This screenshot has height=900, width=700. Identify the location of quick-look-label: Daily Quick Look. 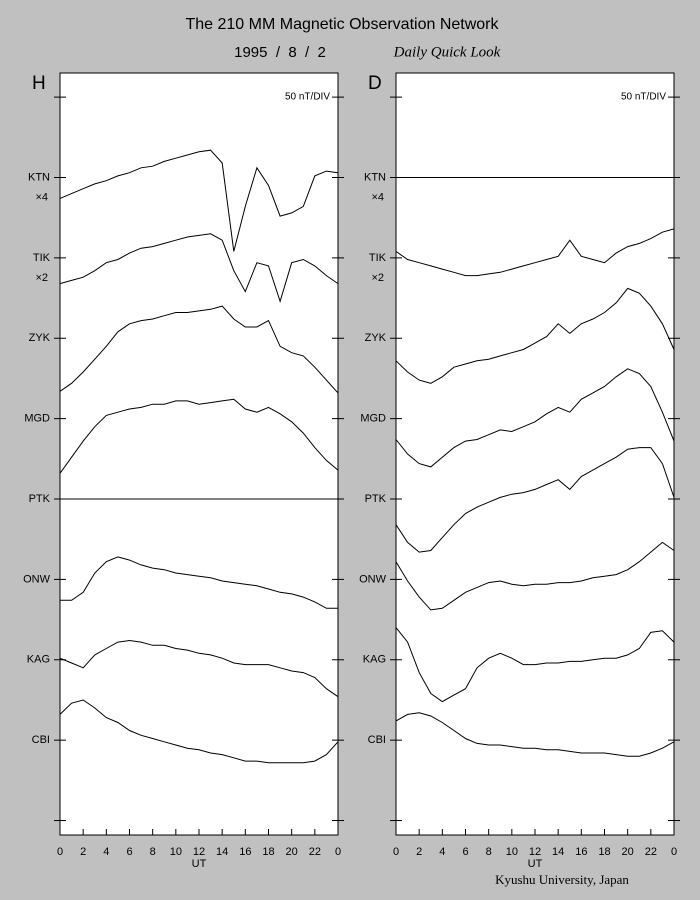
(447, 52).